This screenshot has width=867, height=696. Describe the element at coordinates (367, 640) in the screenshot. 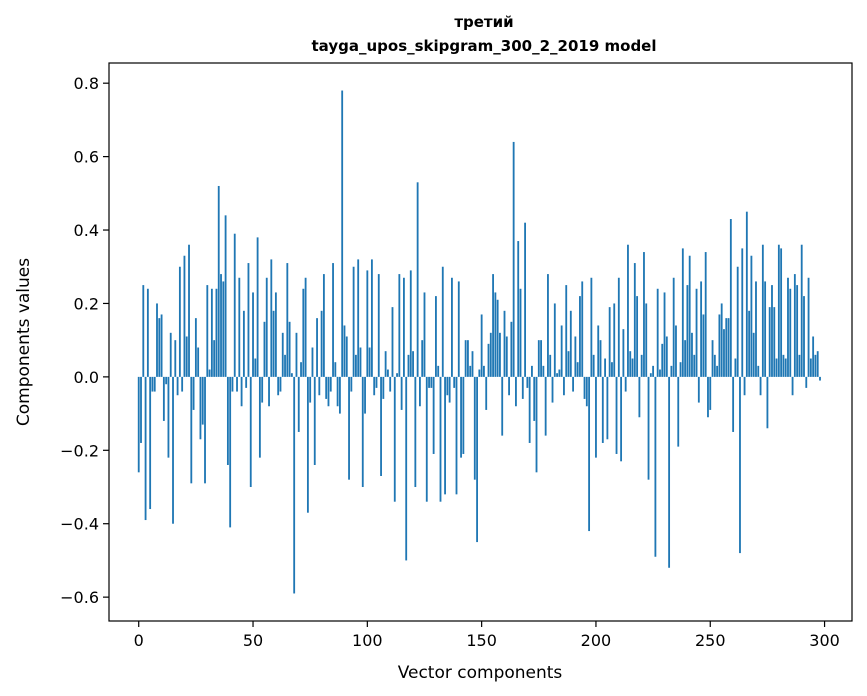

I see `x-tick-label: 100` at that location.